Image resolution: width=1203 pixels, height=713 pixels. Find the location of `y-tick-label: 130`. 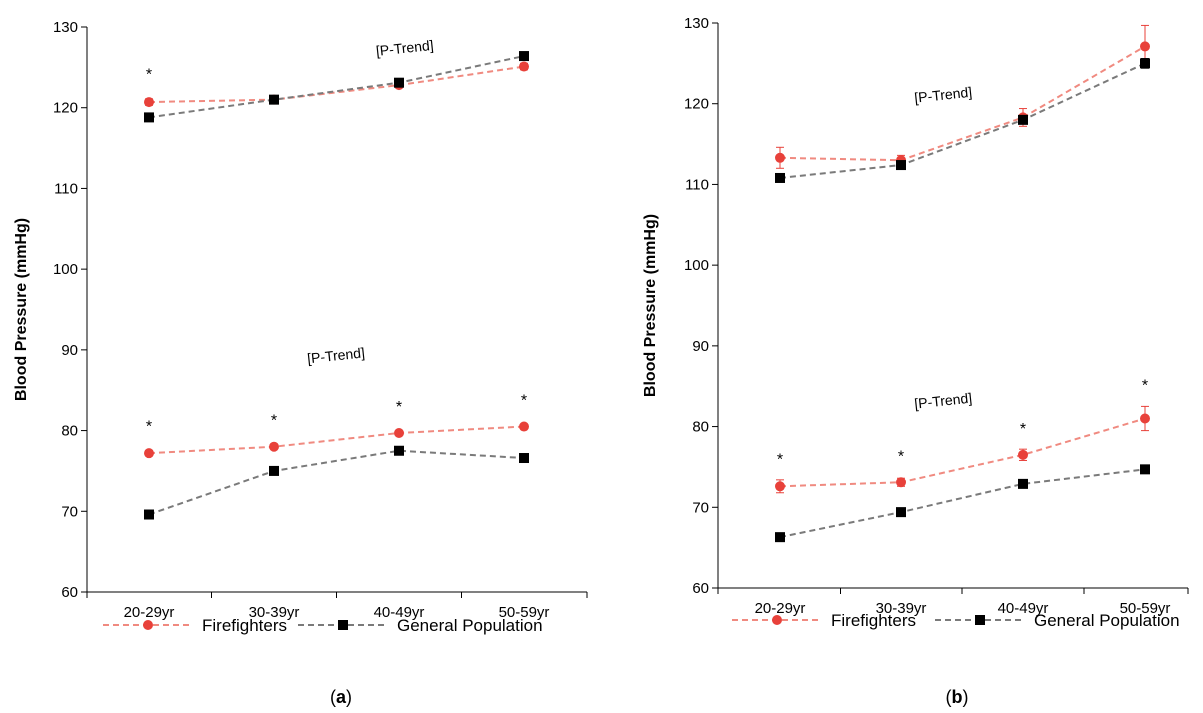

y-tick-label: 130 is located at coordinates (696, 23).